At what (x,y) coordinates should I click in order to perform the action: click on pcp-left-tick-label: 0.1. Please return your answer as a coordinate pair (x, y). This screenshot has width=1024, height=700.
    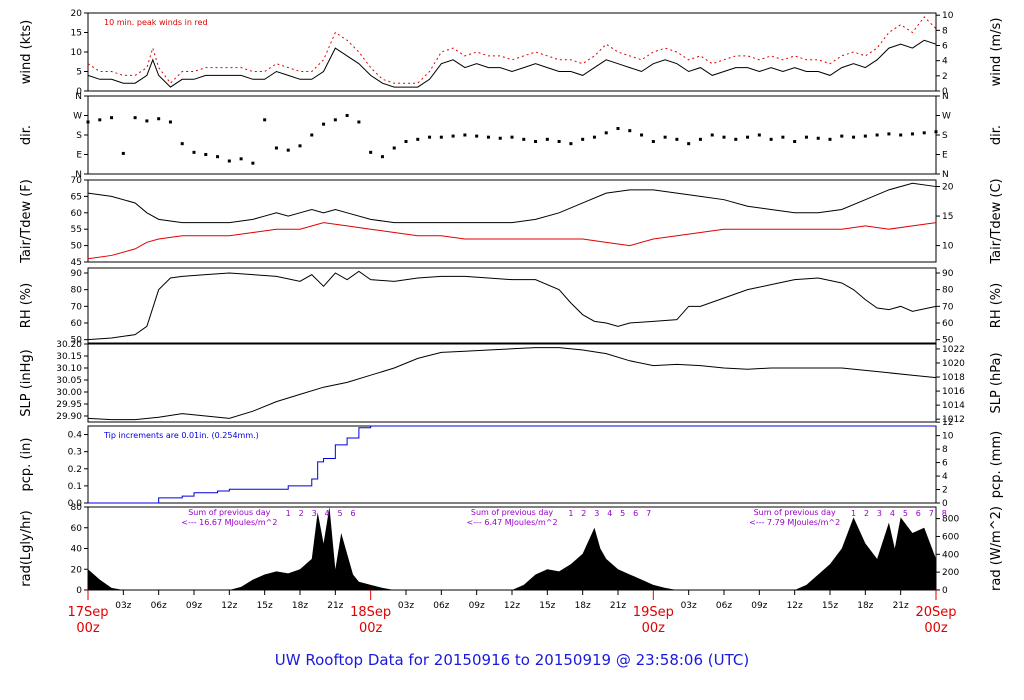
    Looking at the image, I should click on (75, 487).